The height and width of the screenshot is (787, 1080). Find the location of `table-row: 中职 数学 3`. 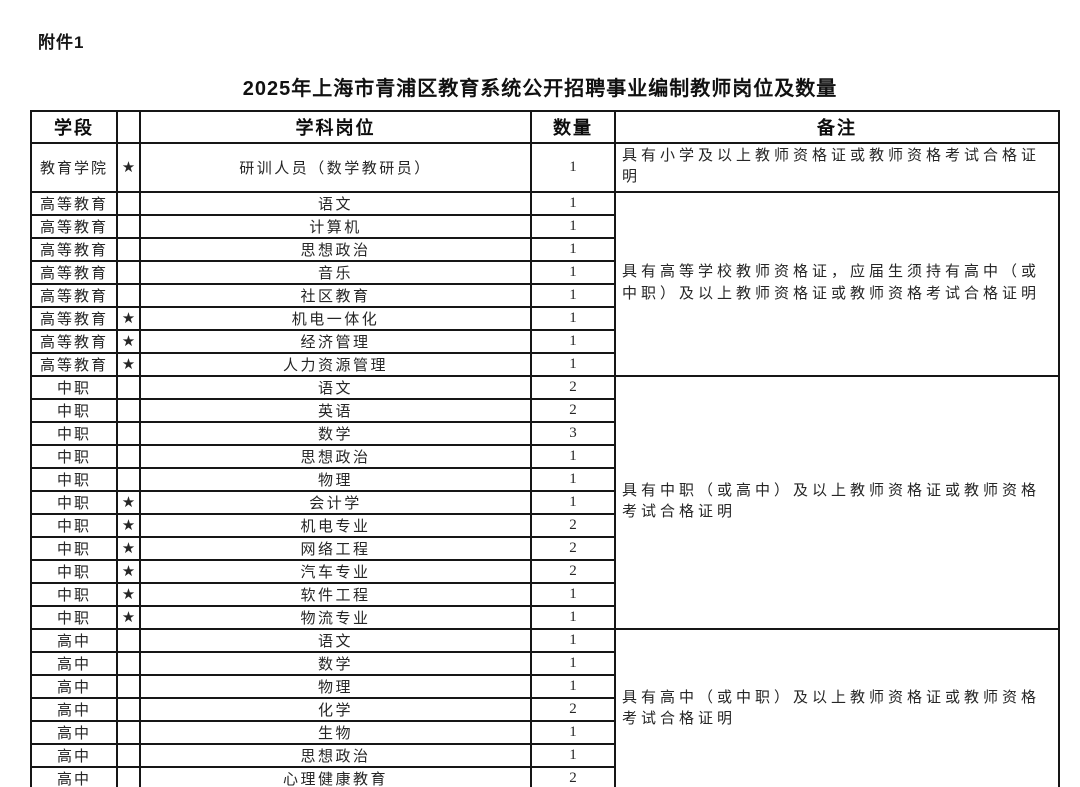

table-row: 中职 数学 3 is located at coordinates (544, 433).